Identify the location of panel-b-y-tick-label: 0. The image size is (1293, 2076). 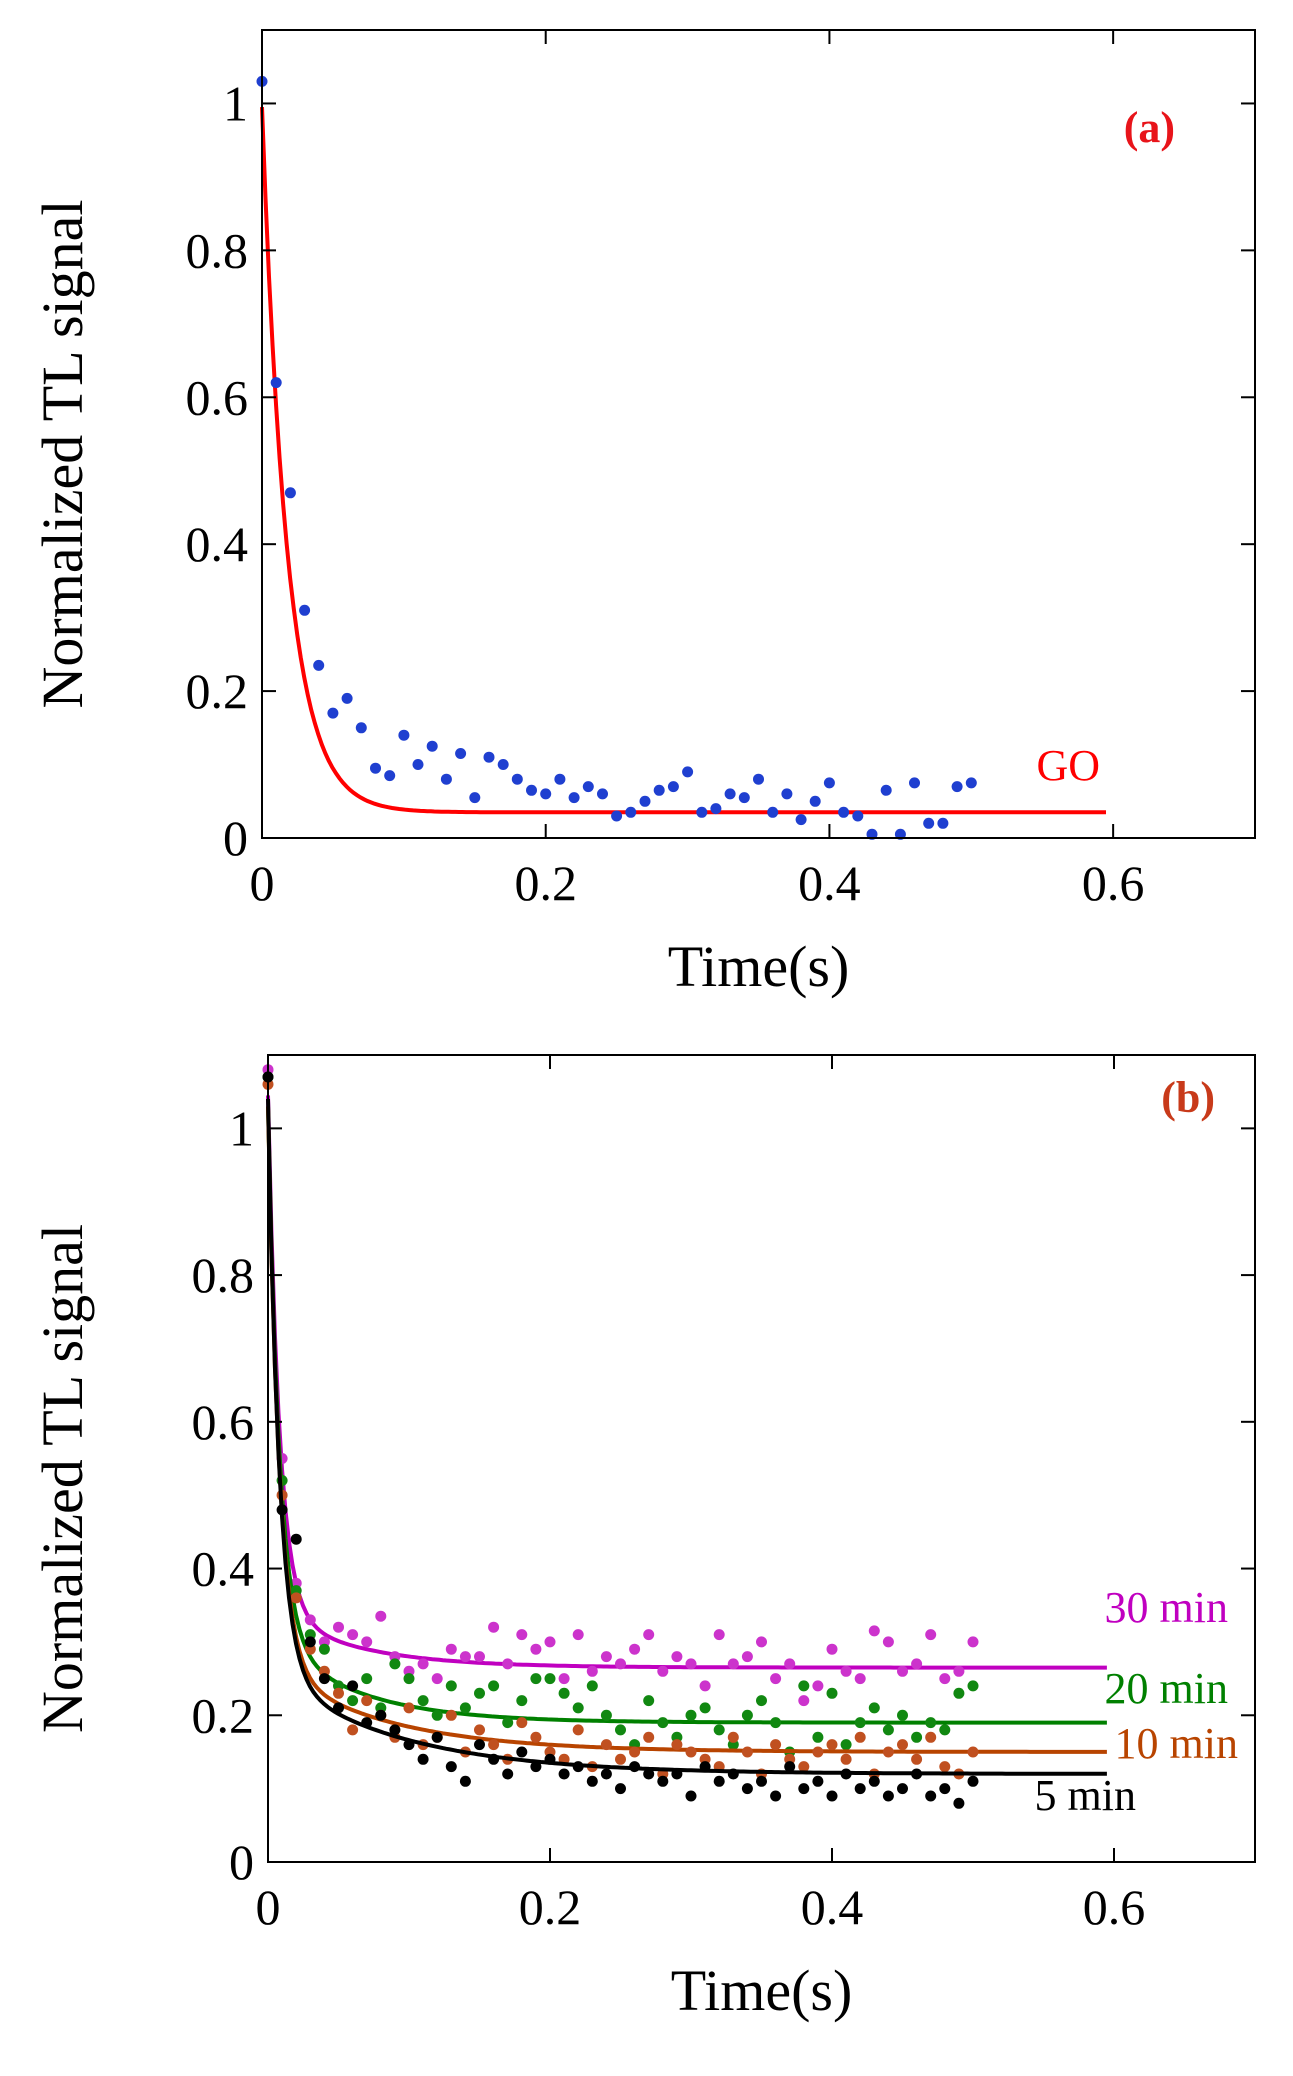
(241, 1862).